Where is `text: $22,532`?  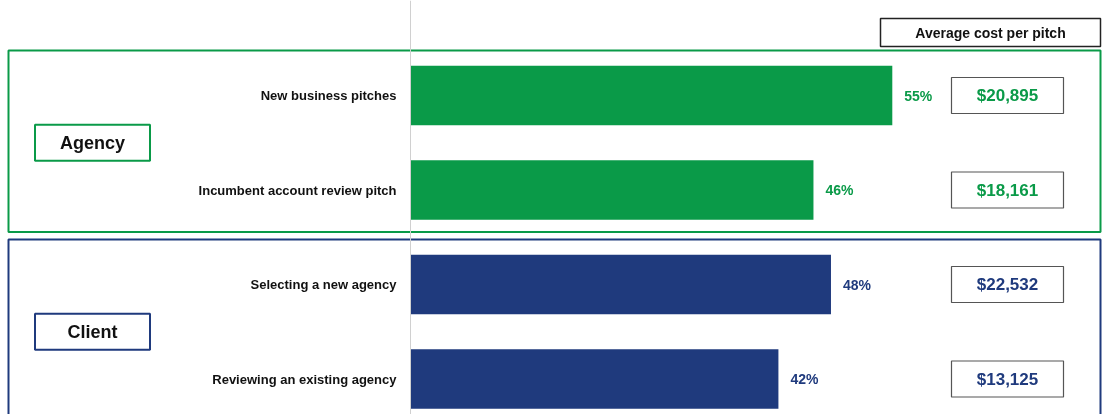
text: $22,532 is located at coordinates (1007, 284).